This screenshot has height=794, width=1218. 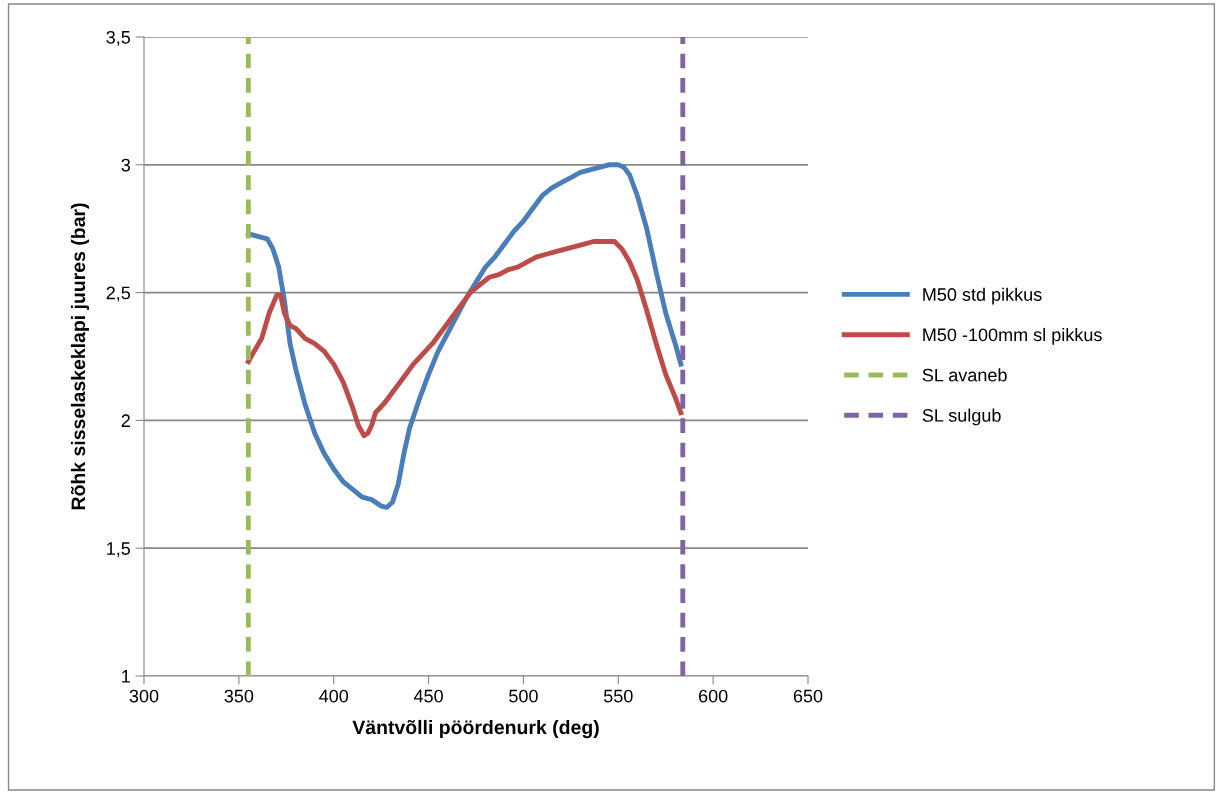 What do you see at coordinates (1012, 336) in the screenshot?
I see `legend-label: M50 -100mm sl pikkus` at bounding box center [1012, 336].